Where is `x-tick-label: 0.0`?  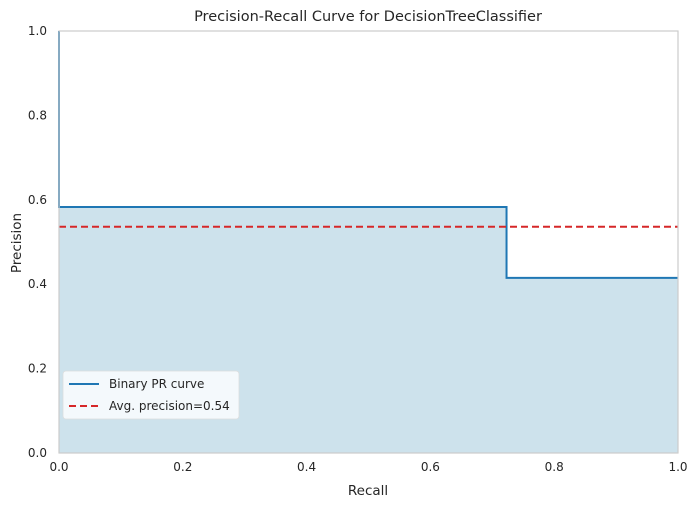
x-tick-label: 0.0 is located at coordinates (58, 467).